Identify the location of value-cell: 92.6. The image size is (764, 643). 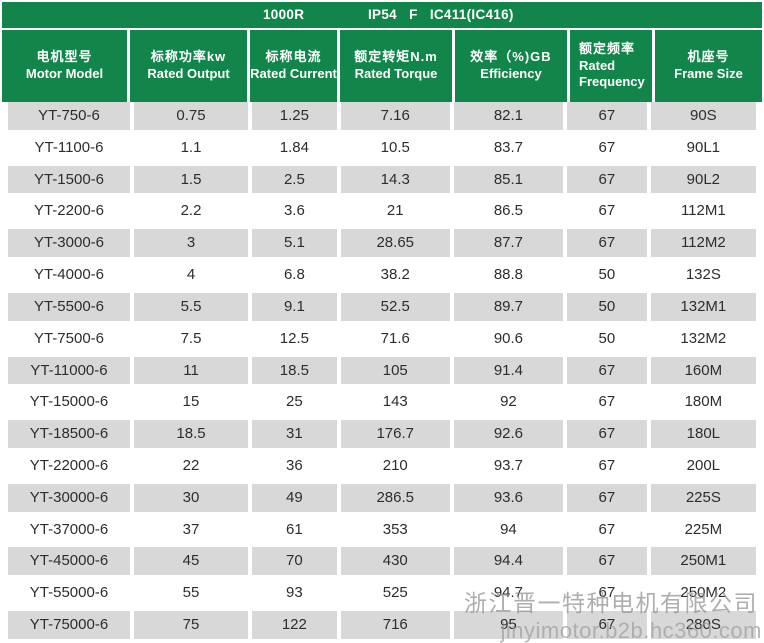
(511, 434).